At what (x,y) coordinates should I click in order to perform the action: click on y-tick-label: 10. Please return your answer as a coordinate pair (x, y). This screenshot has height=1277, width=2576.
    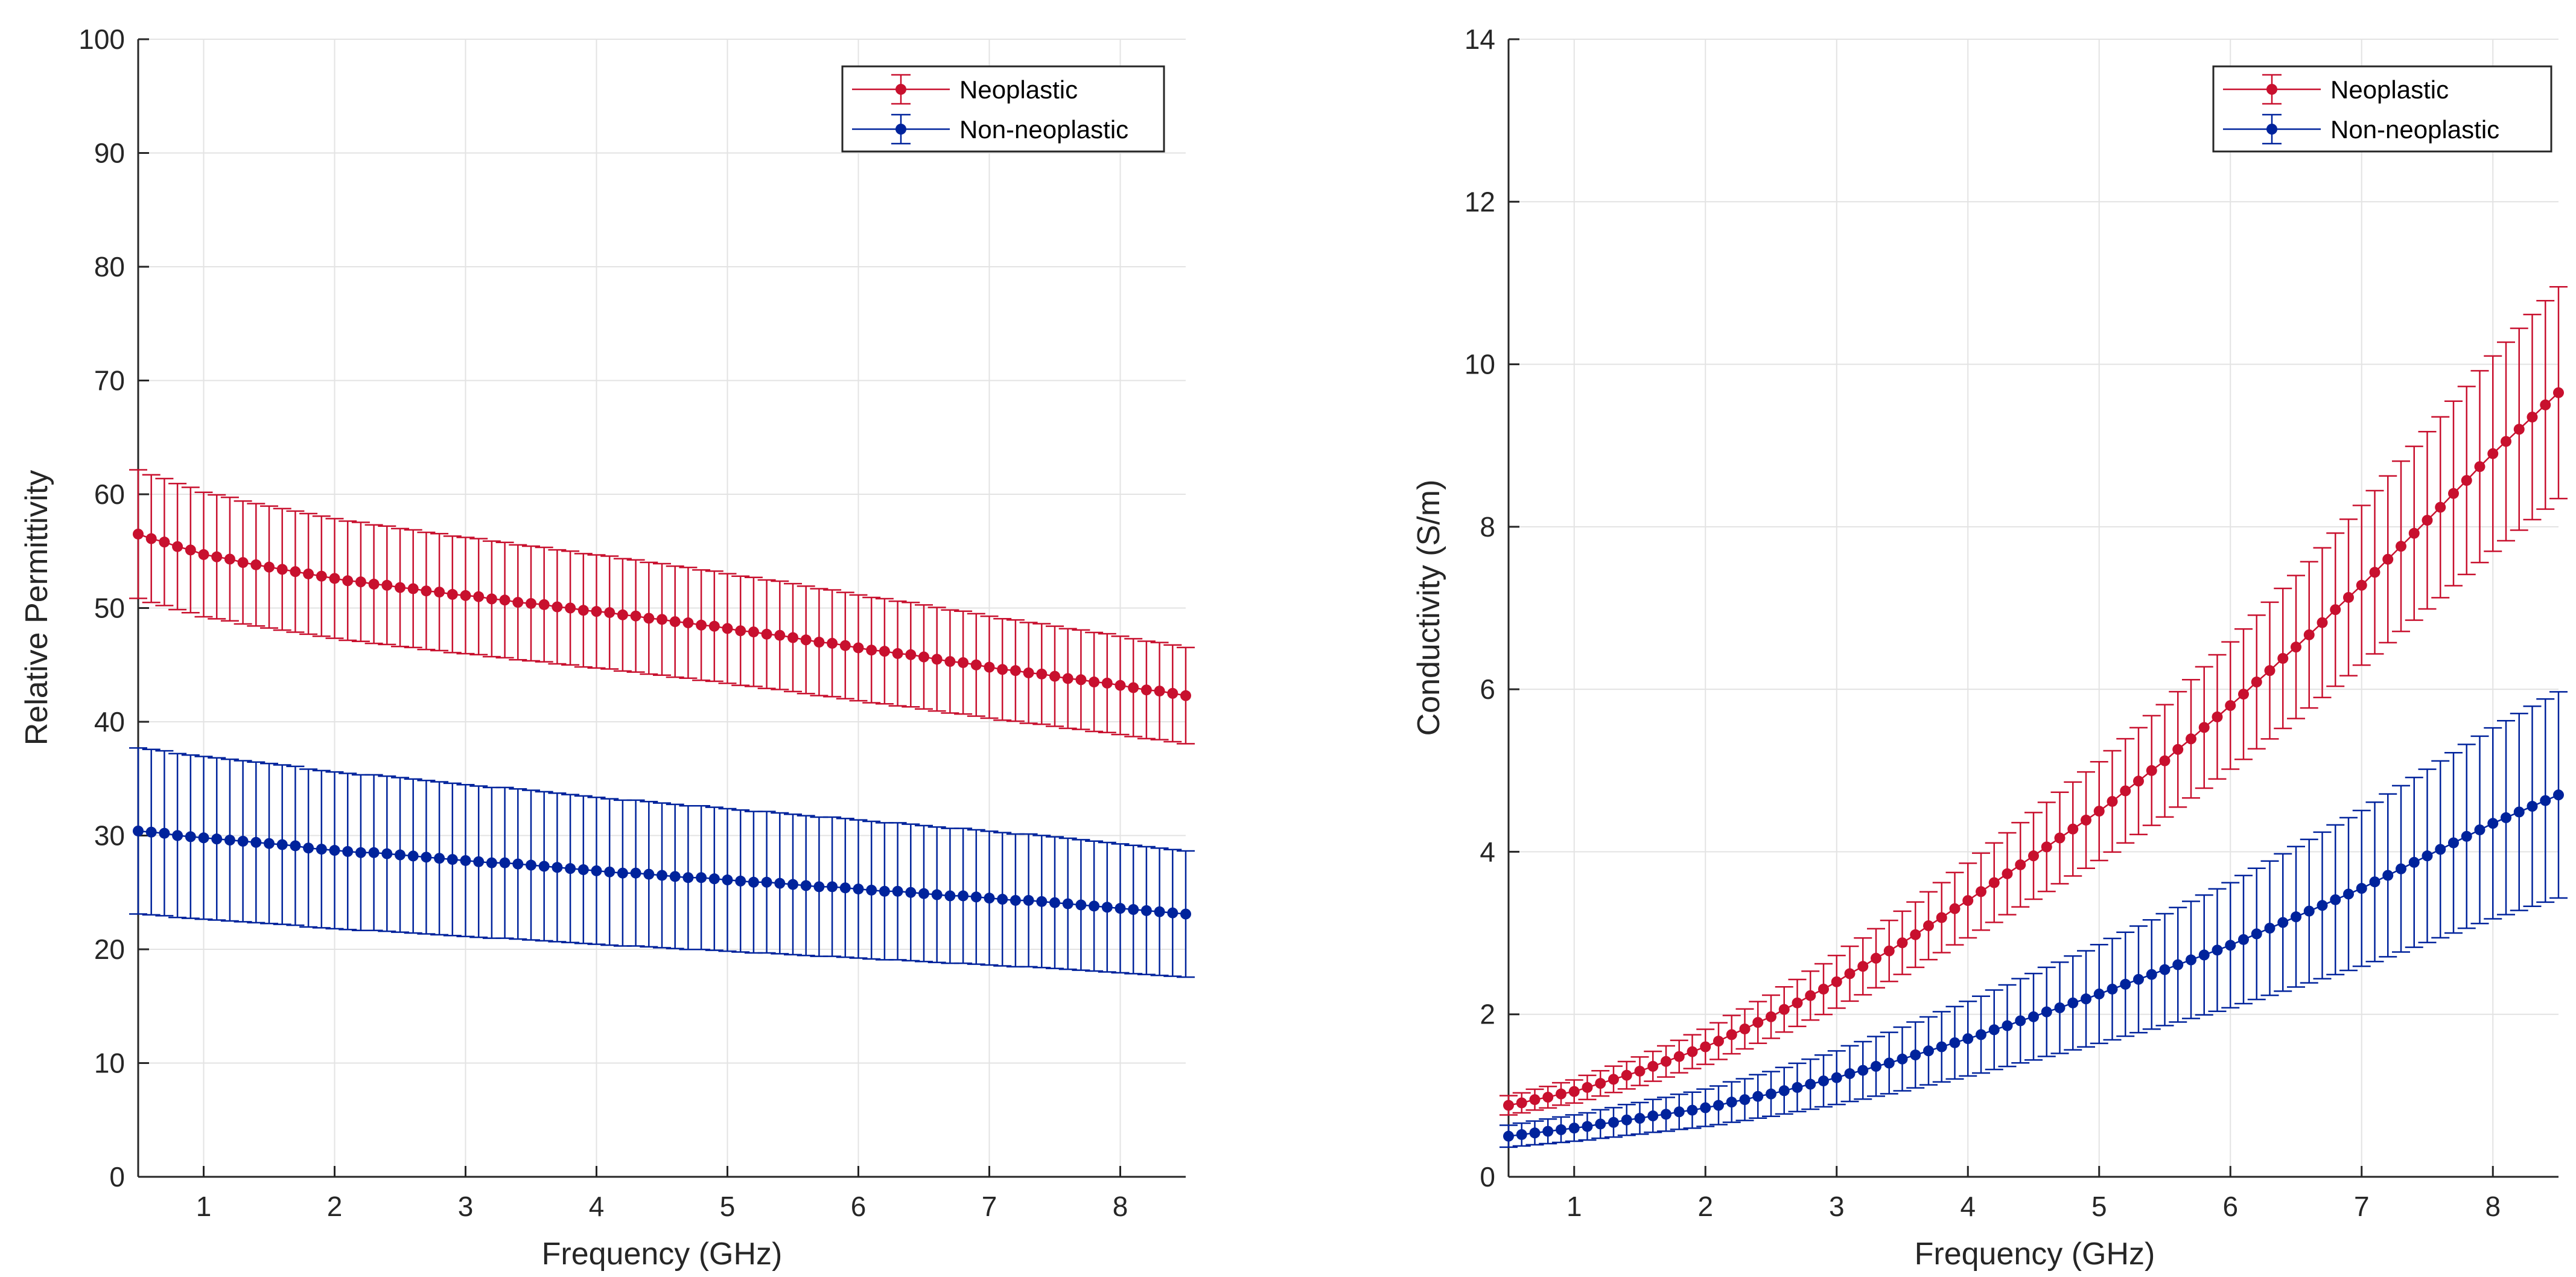
    Looking at the image, I should click on (109, 1063).